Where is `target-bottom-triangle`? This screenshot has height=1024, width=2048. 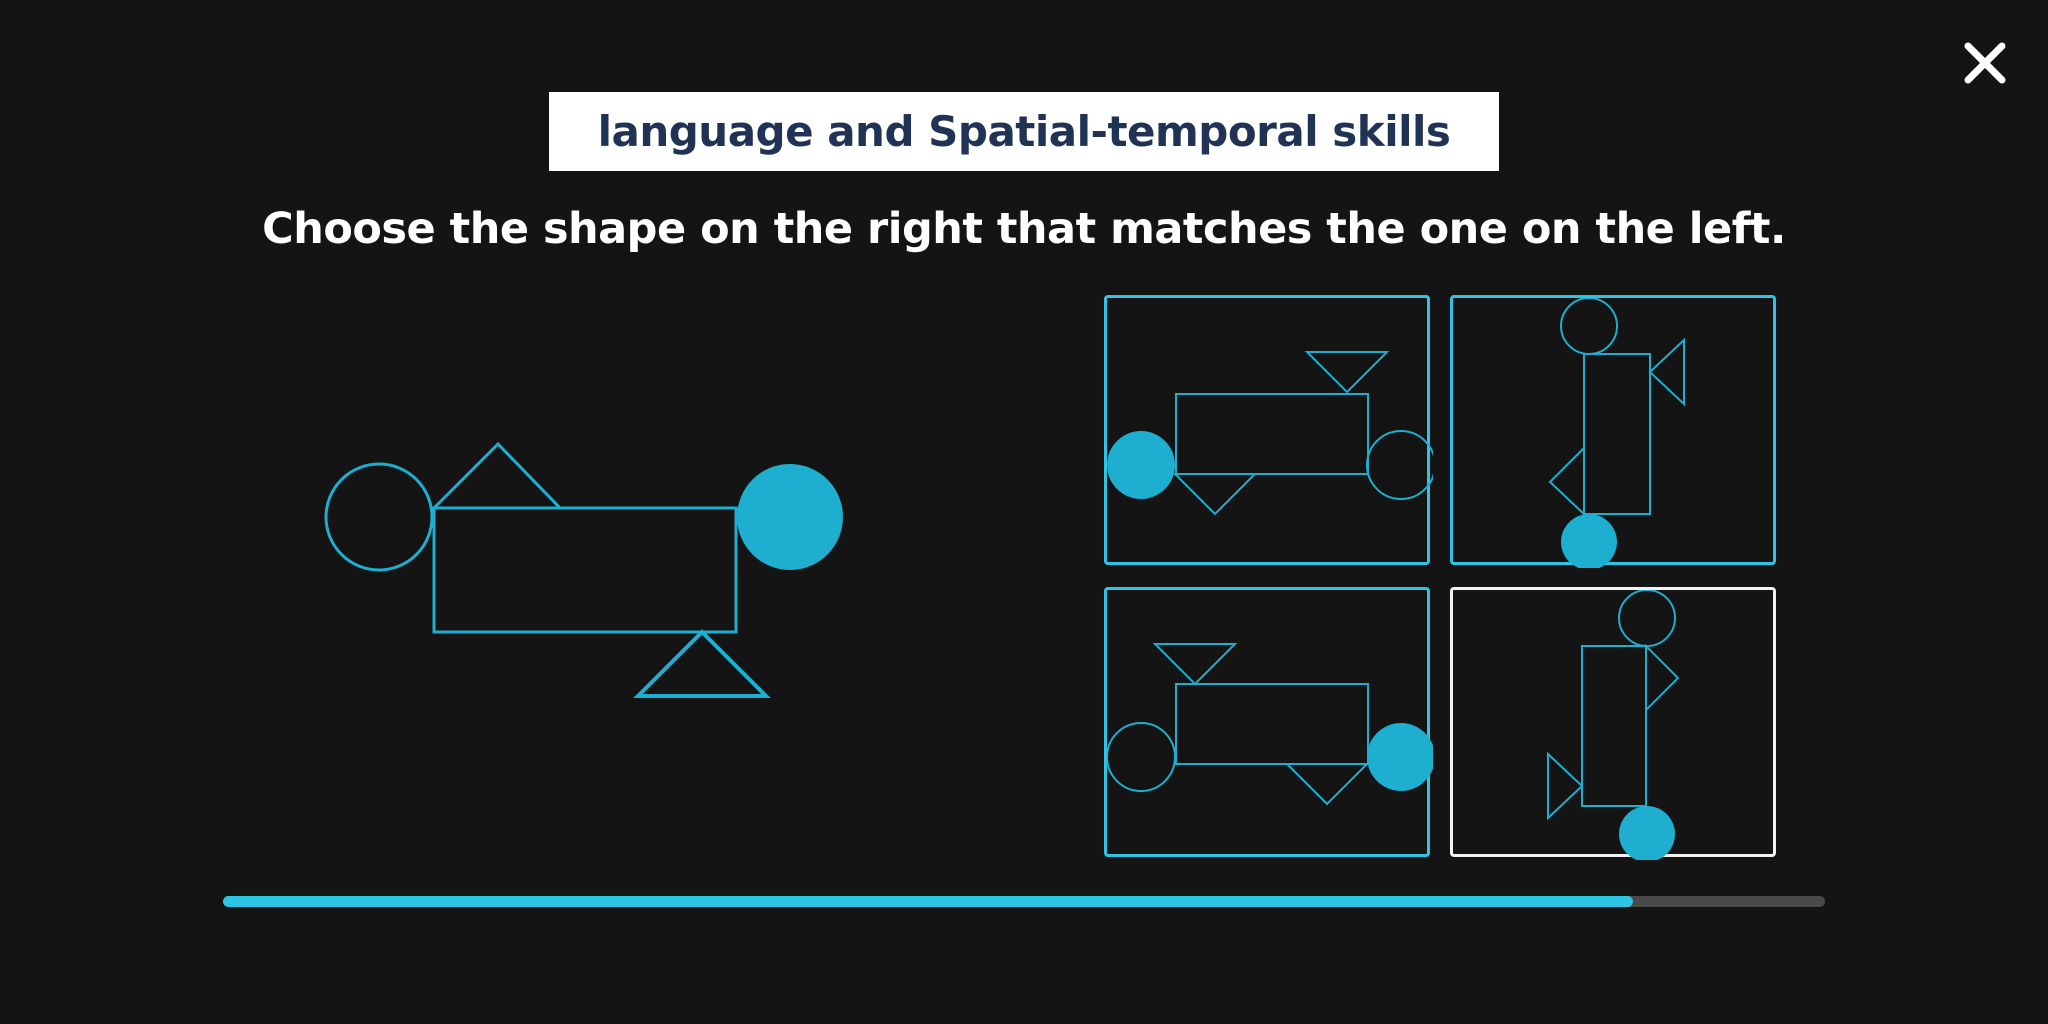
target-bottom-triangle is located at coordinates (702, 663).